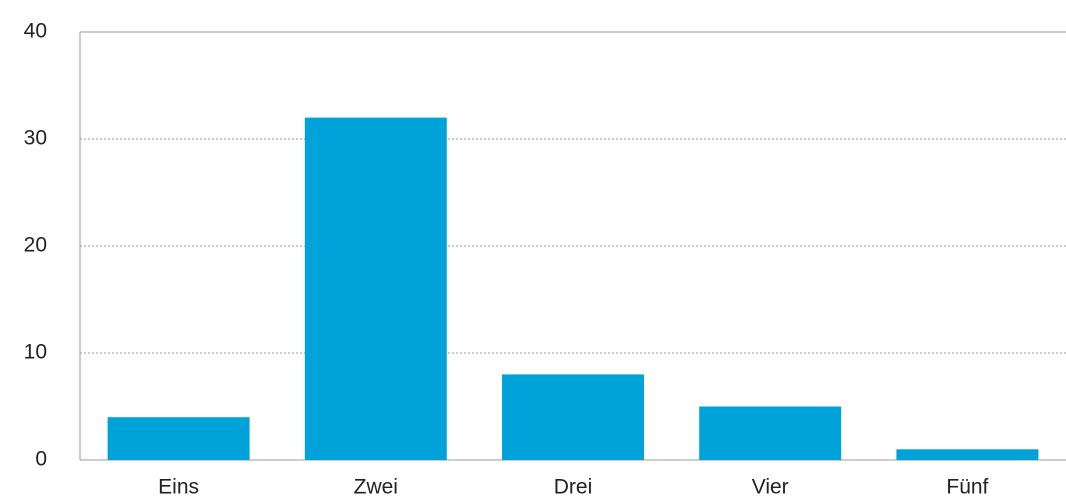  Describe the element at coordinates (35, 352) in the screenshot. I see `y-tick-label: 10` at that location.